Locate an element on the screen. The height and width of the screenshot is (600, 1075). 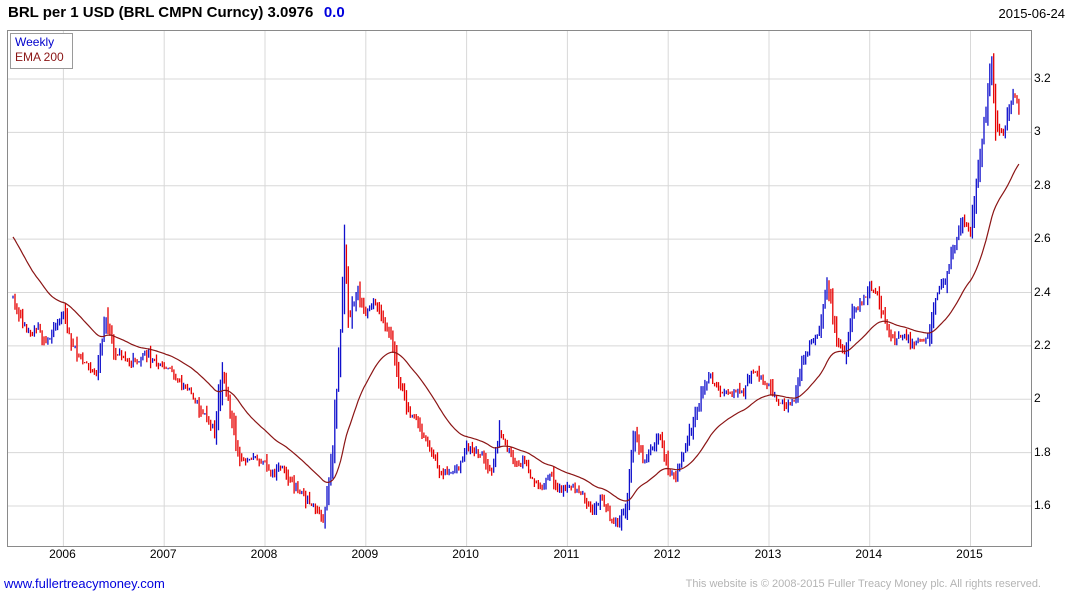
y-axis-tick-label: 3 is located at coordinates (1037, 131).